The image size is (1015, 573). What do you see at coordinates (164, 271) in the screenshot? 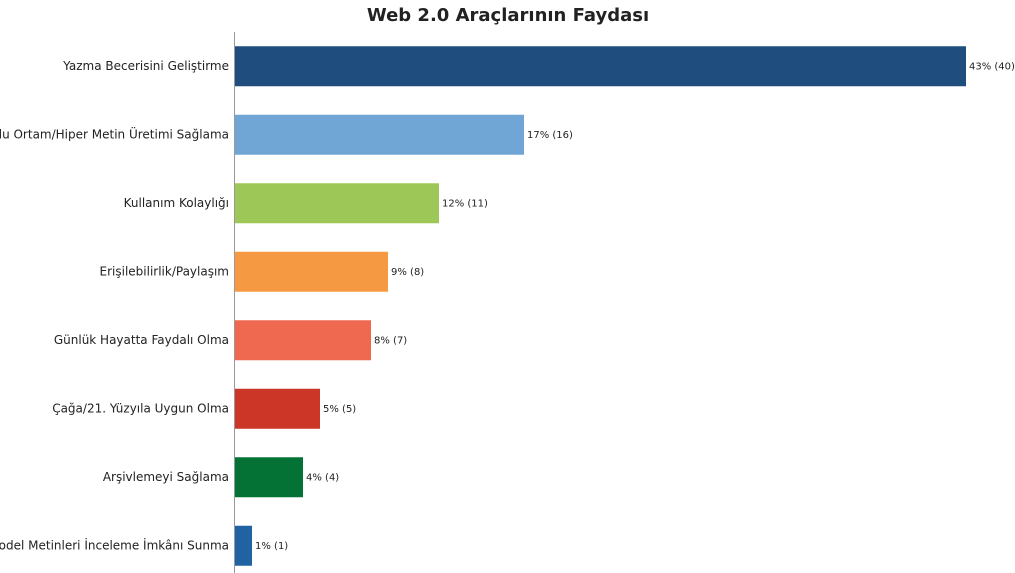
I see `category-label: Erişilebilirlik/Paylaşım` at bounding box center [164, 271].